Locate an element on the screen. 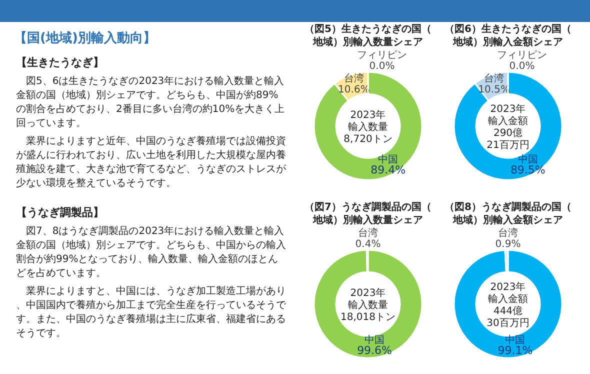  chart-title: （図6）生きたうなぎの国（地域）別輸入金額シェア is located at coordinates (508, 35).